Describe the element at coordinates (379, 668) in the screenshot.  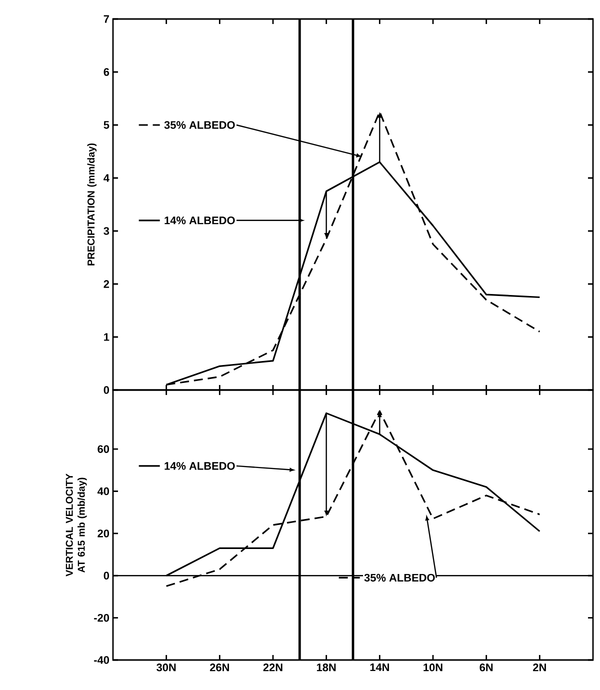
I see `x-tick-label: 14N` at that location.